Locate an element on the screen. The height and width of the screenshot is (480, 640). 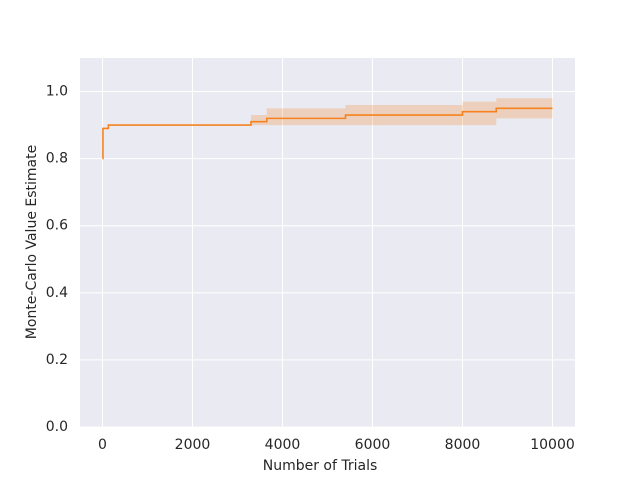
x-tick-label: 10000 is located at coordinates (552, 445).